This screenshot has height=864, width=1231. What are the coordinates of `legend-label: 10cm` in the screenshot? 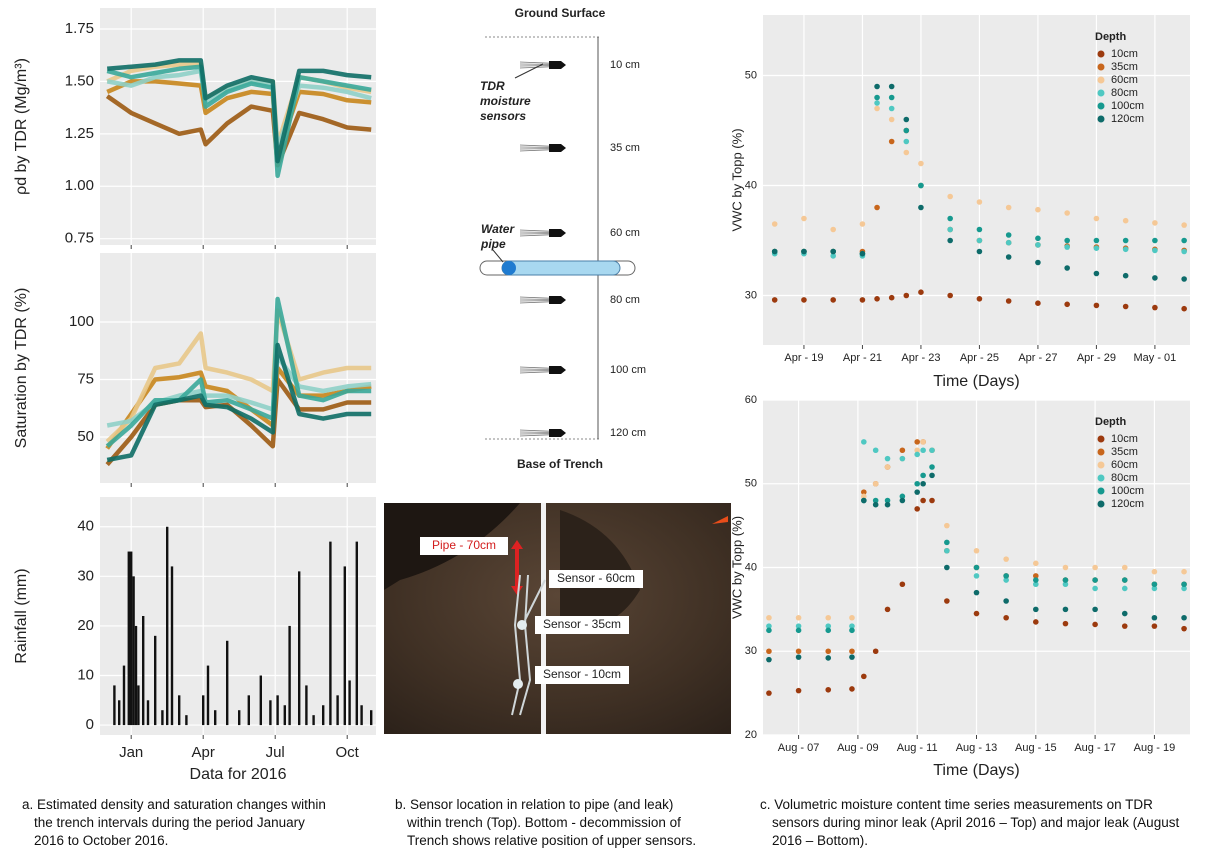 It's located at (1124, 439).